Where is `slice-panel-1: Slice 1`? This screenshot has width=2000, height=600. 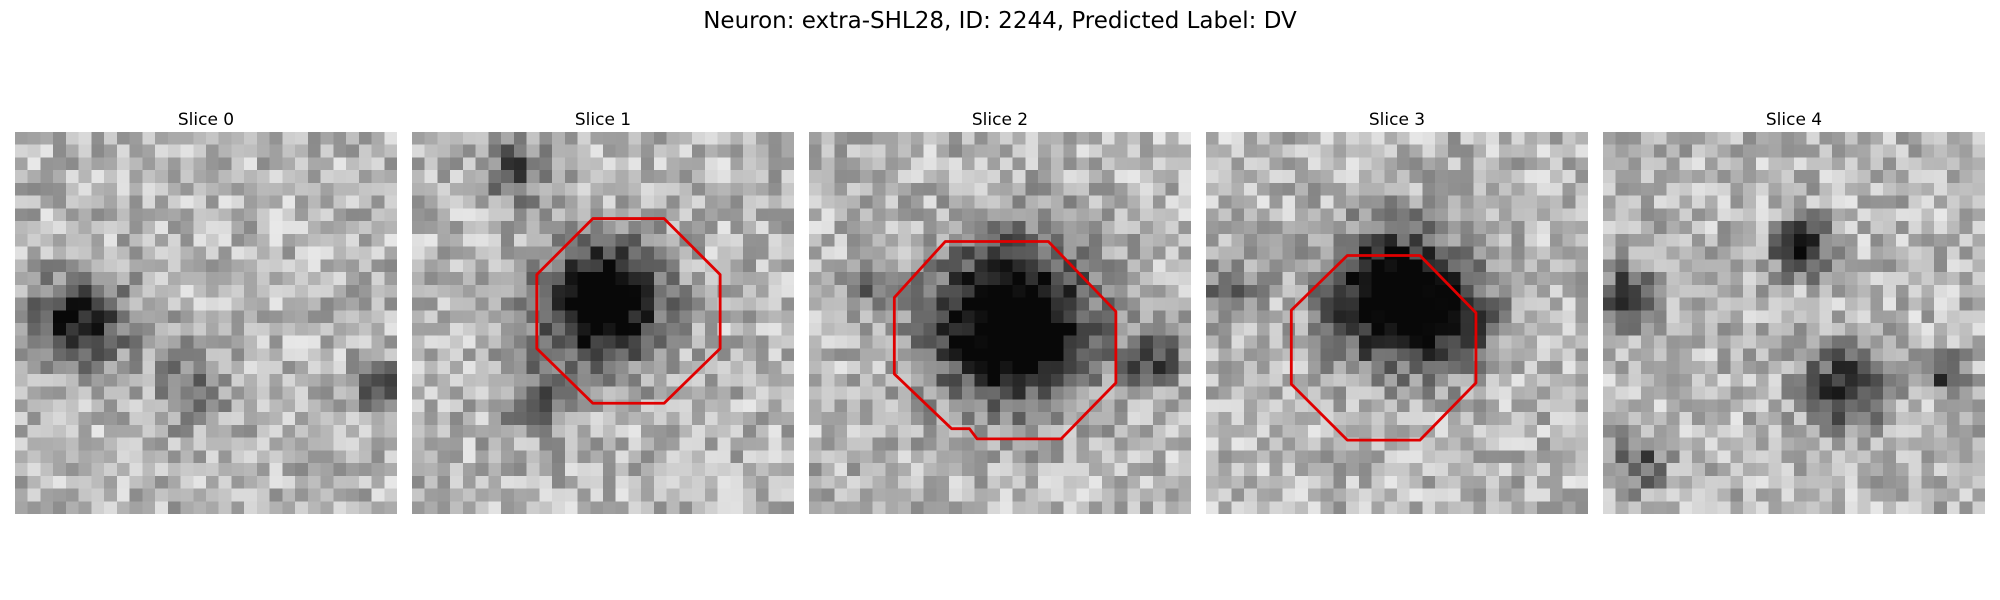 slice-panel-1: Slice 1 is located at coordinates (603, 311).